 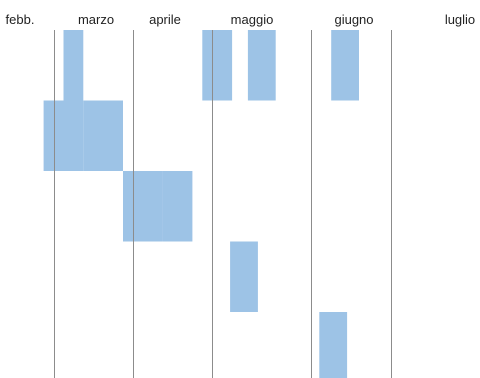 I want to click on month-labels: febb. marzo aprile maggio giugno luglio, so click(x=241, y=19).